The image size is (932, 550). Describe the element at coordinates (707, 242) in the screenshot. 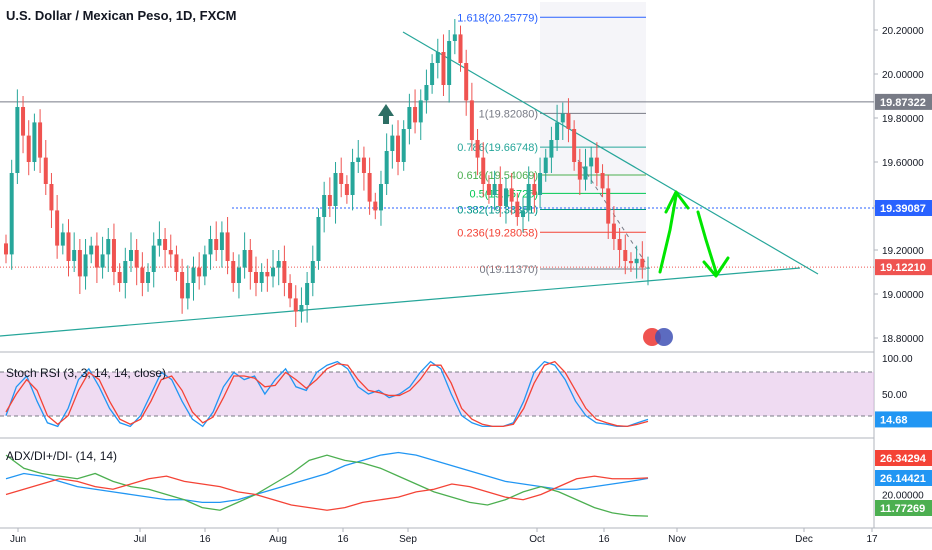

I see `down-arrow-stroke` at that location.